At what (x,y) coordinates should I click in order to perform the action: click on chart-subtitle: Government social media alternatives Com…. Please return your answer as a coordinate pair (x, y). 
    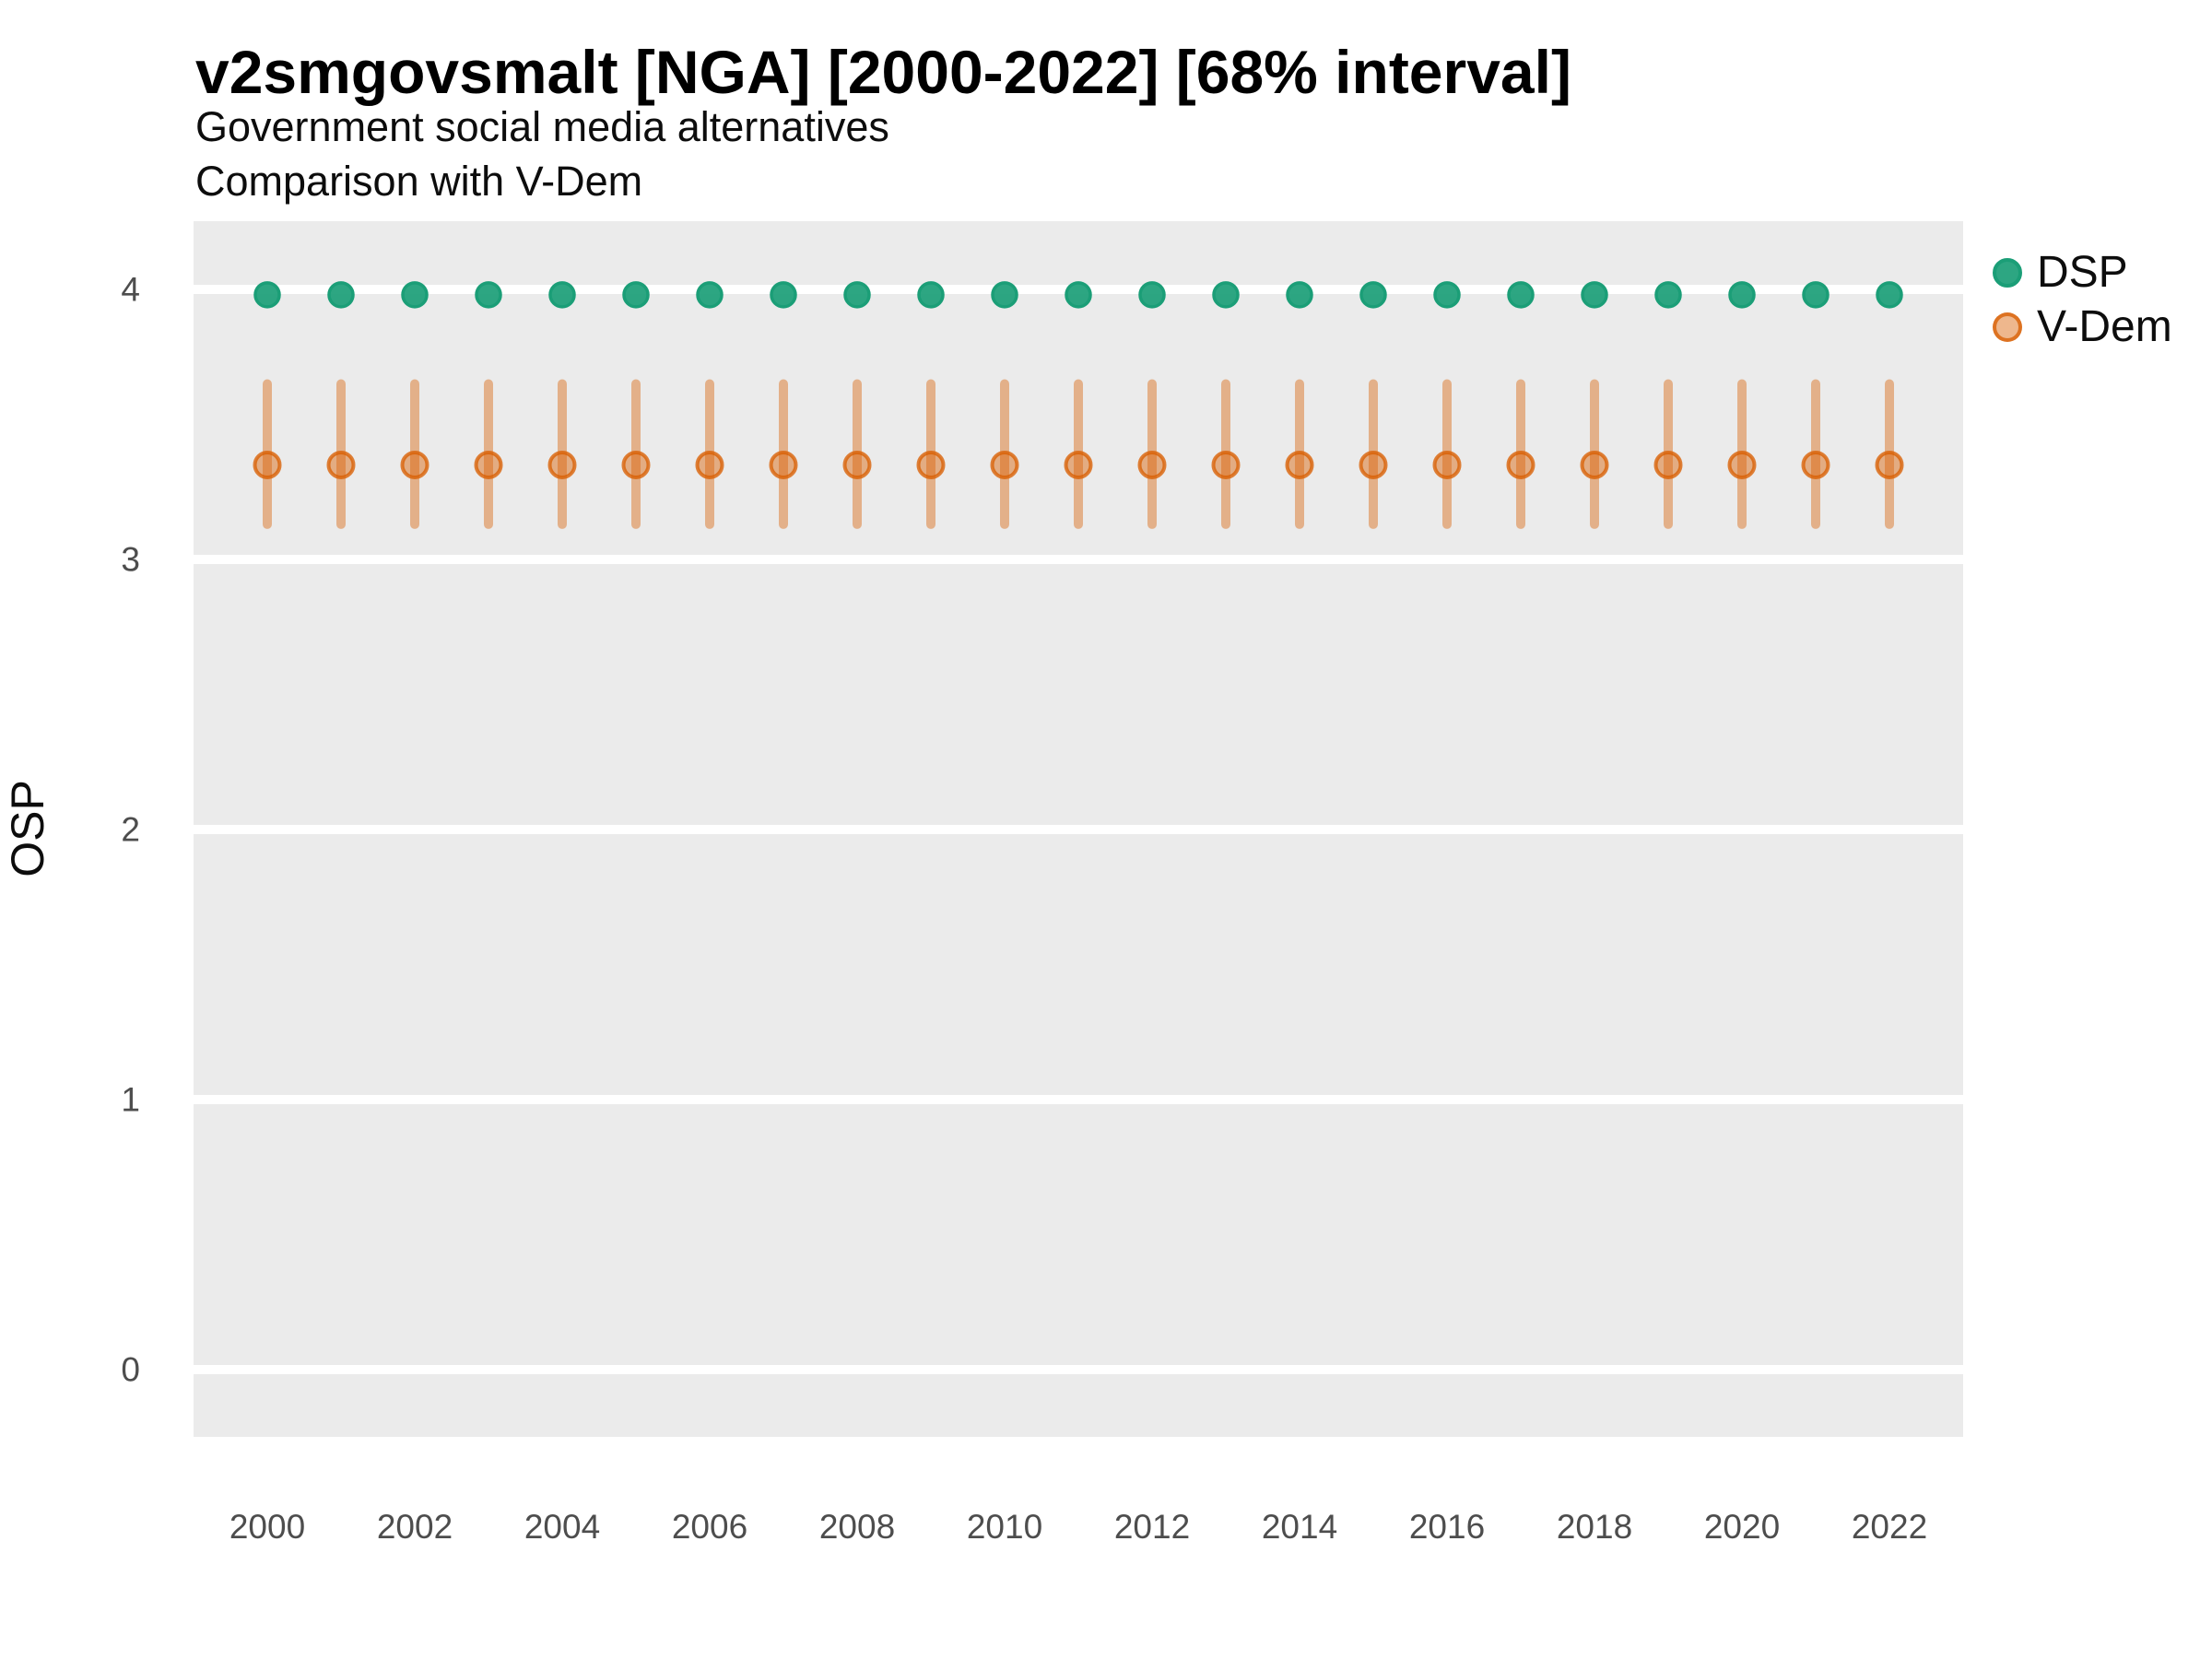
    Looking at the image, I should click on (542, 154).